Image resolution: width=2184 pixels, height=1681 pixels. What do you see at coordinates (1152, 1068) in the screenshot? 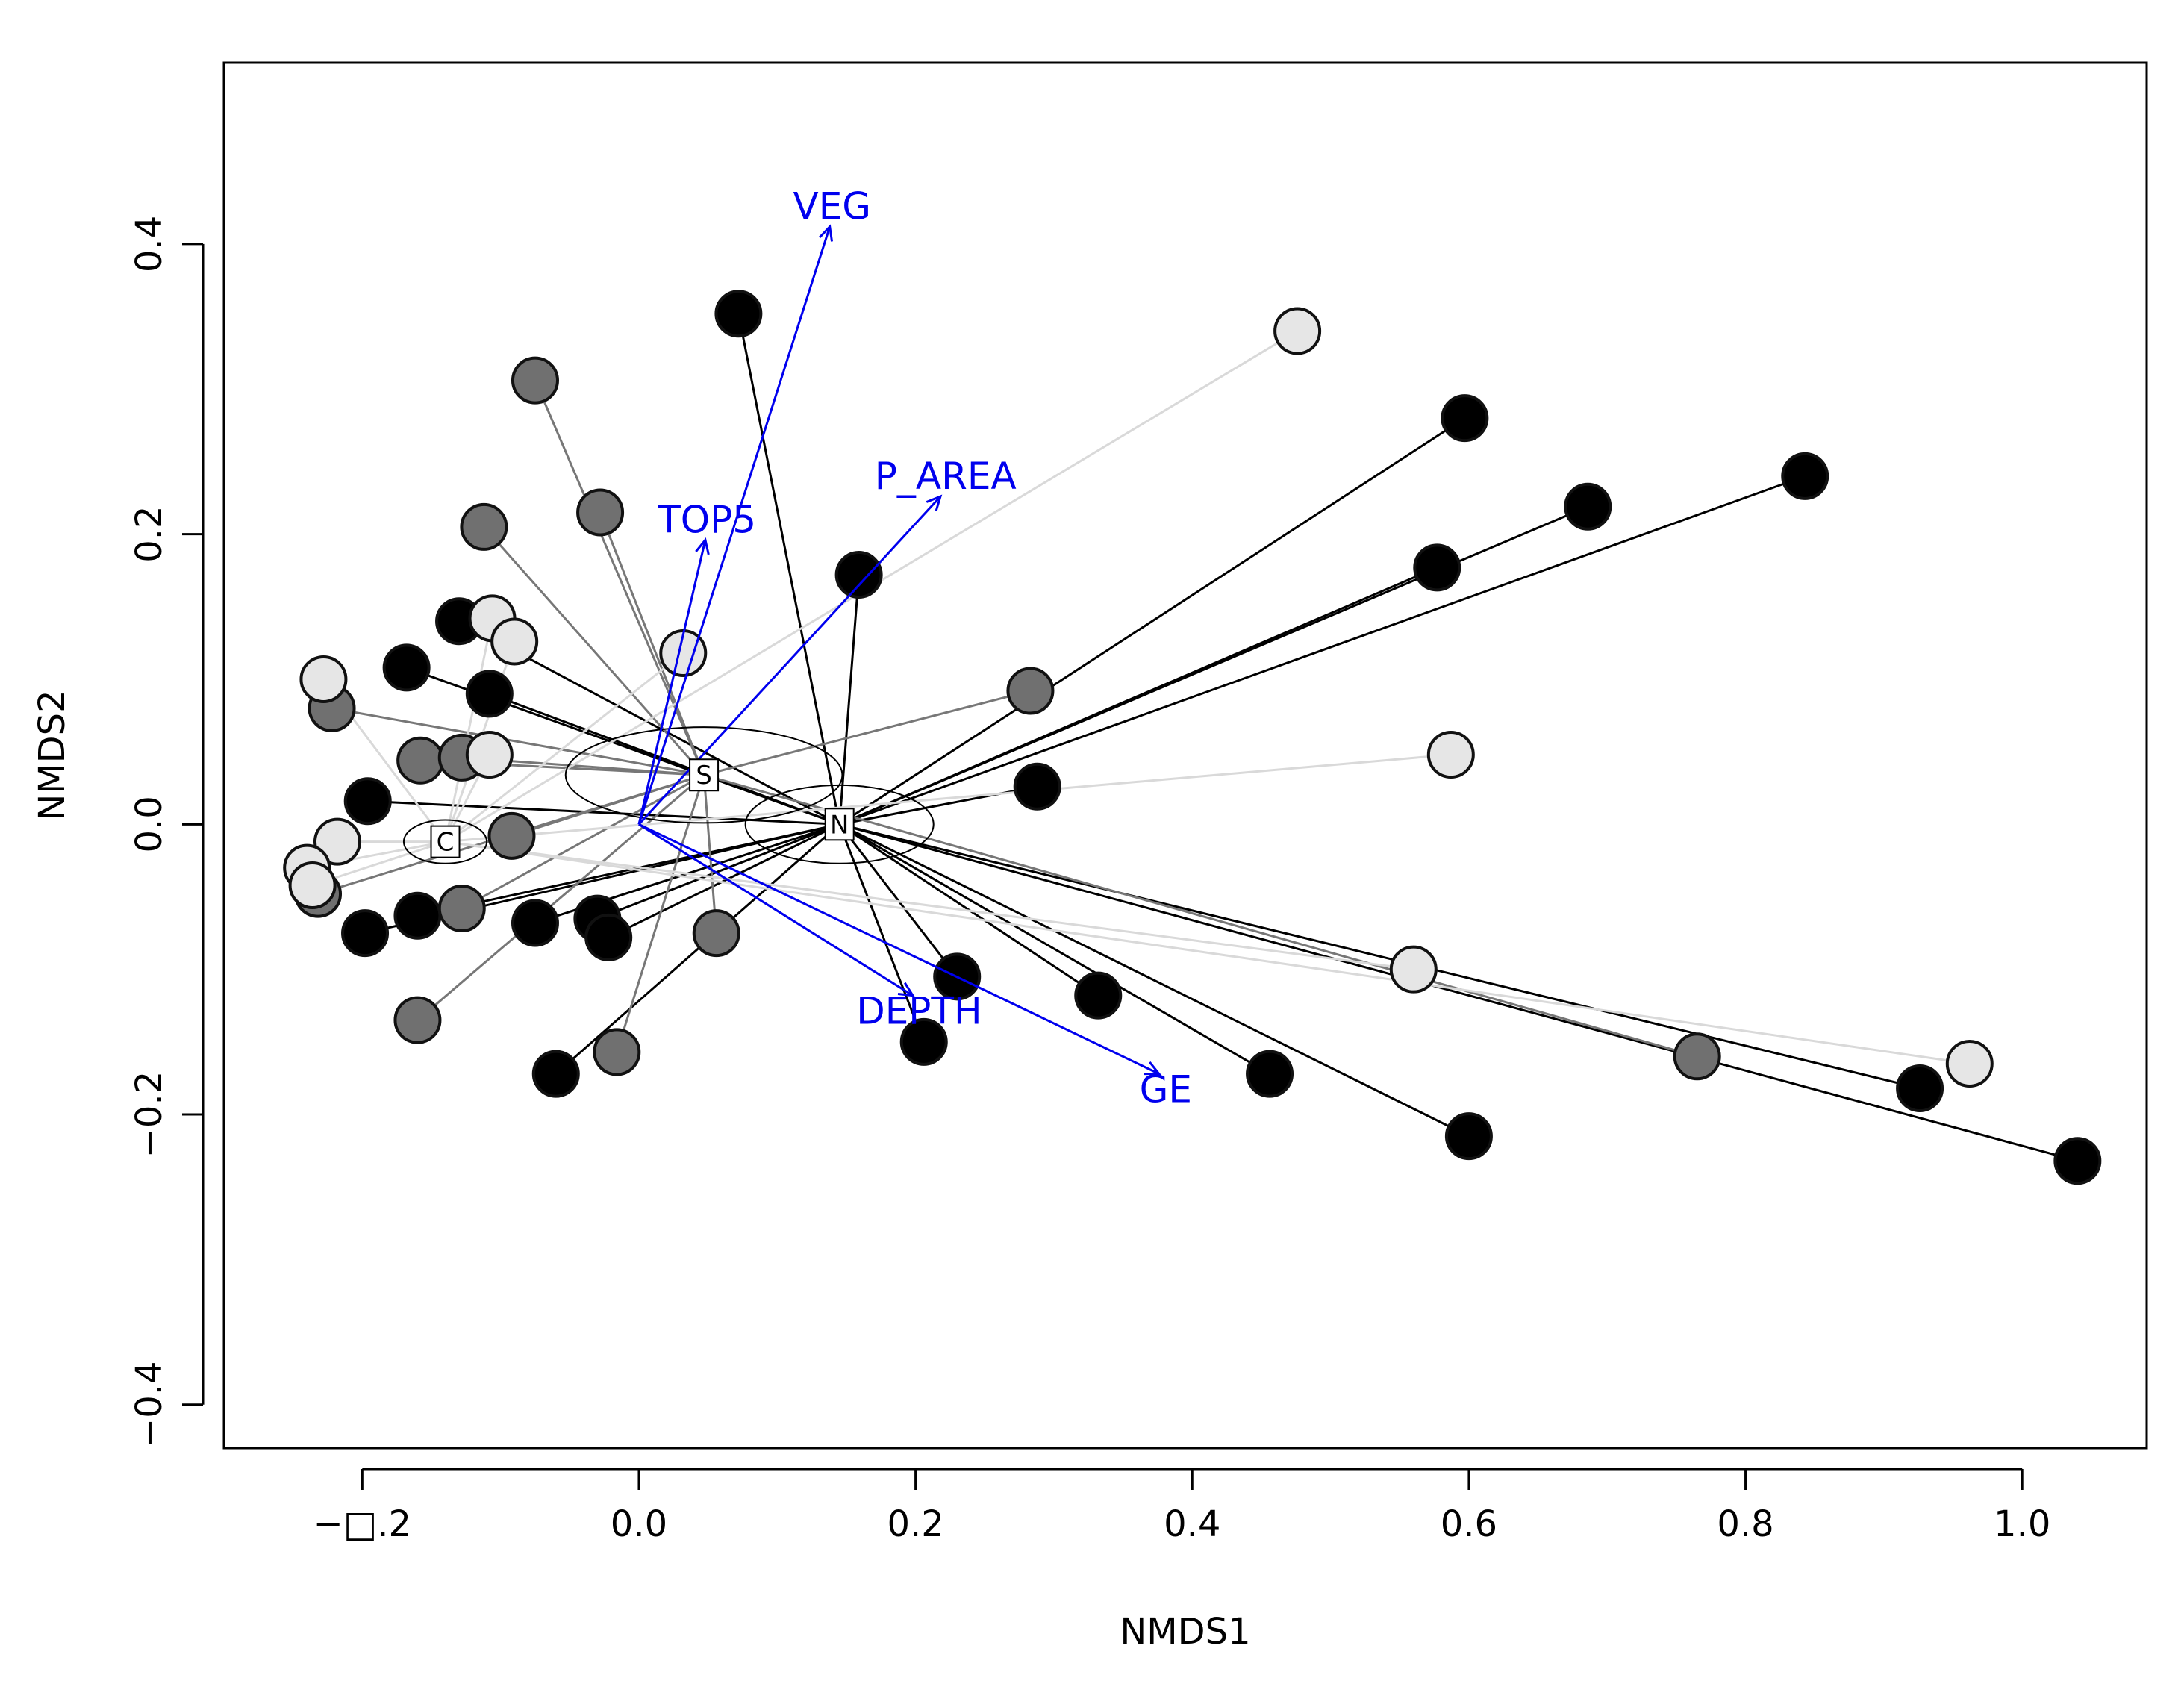
I see `vector-arrowhead-ge` at bounding box center [1152, 1068].